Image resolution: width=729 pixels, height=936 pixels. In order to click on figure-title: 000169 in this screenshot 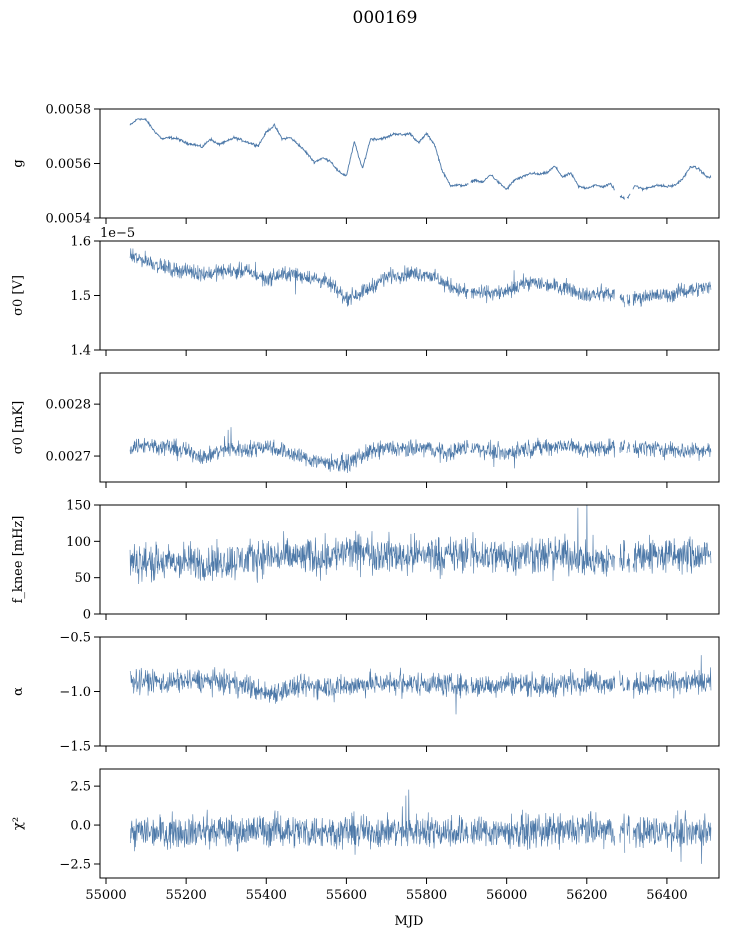, I will do `click(385, 18)`.